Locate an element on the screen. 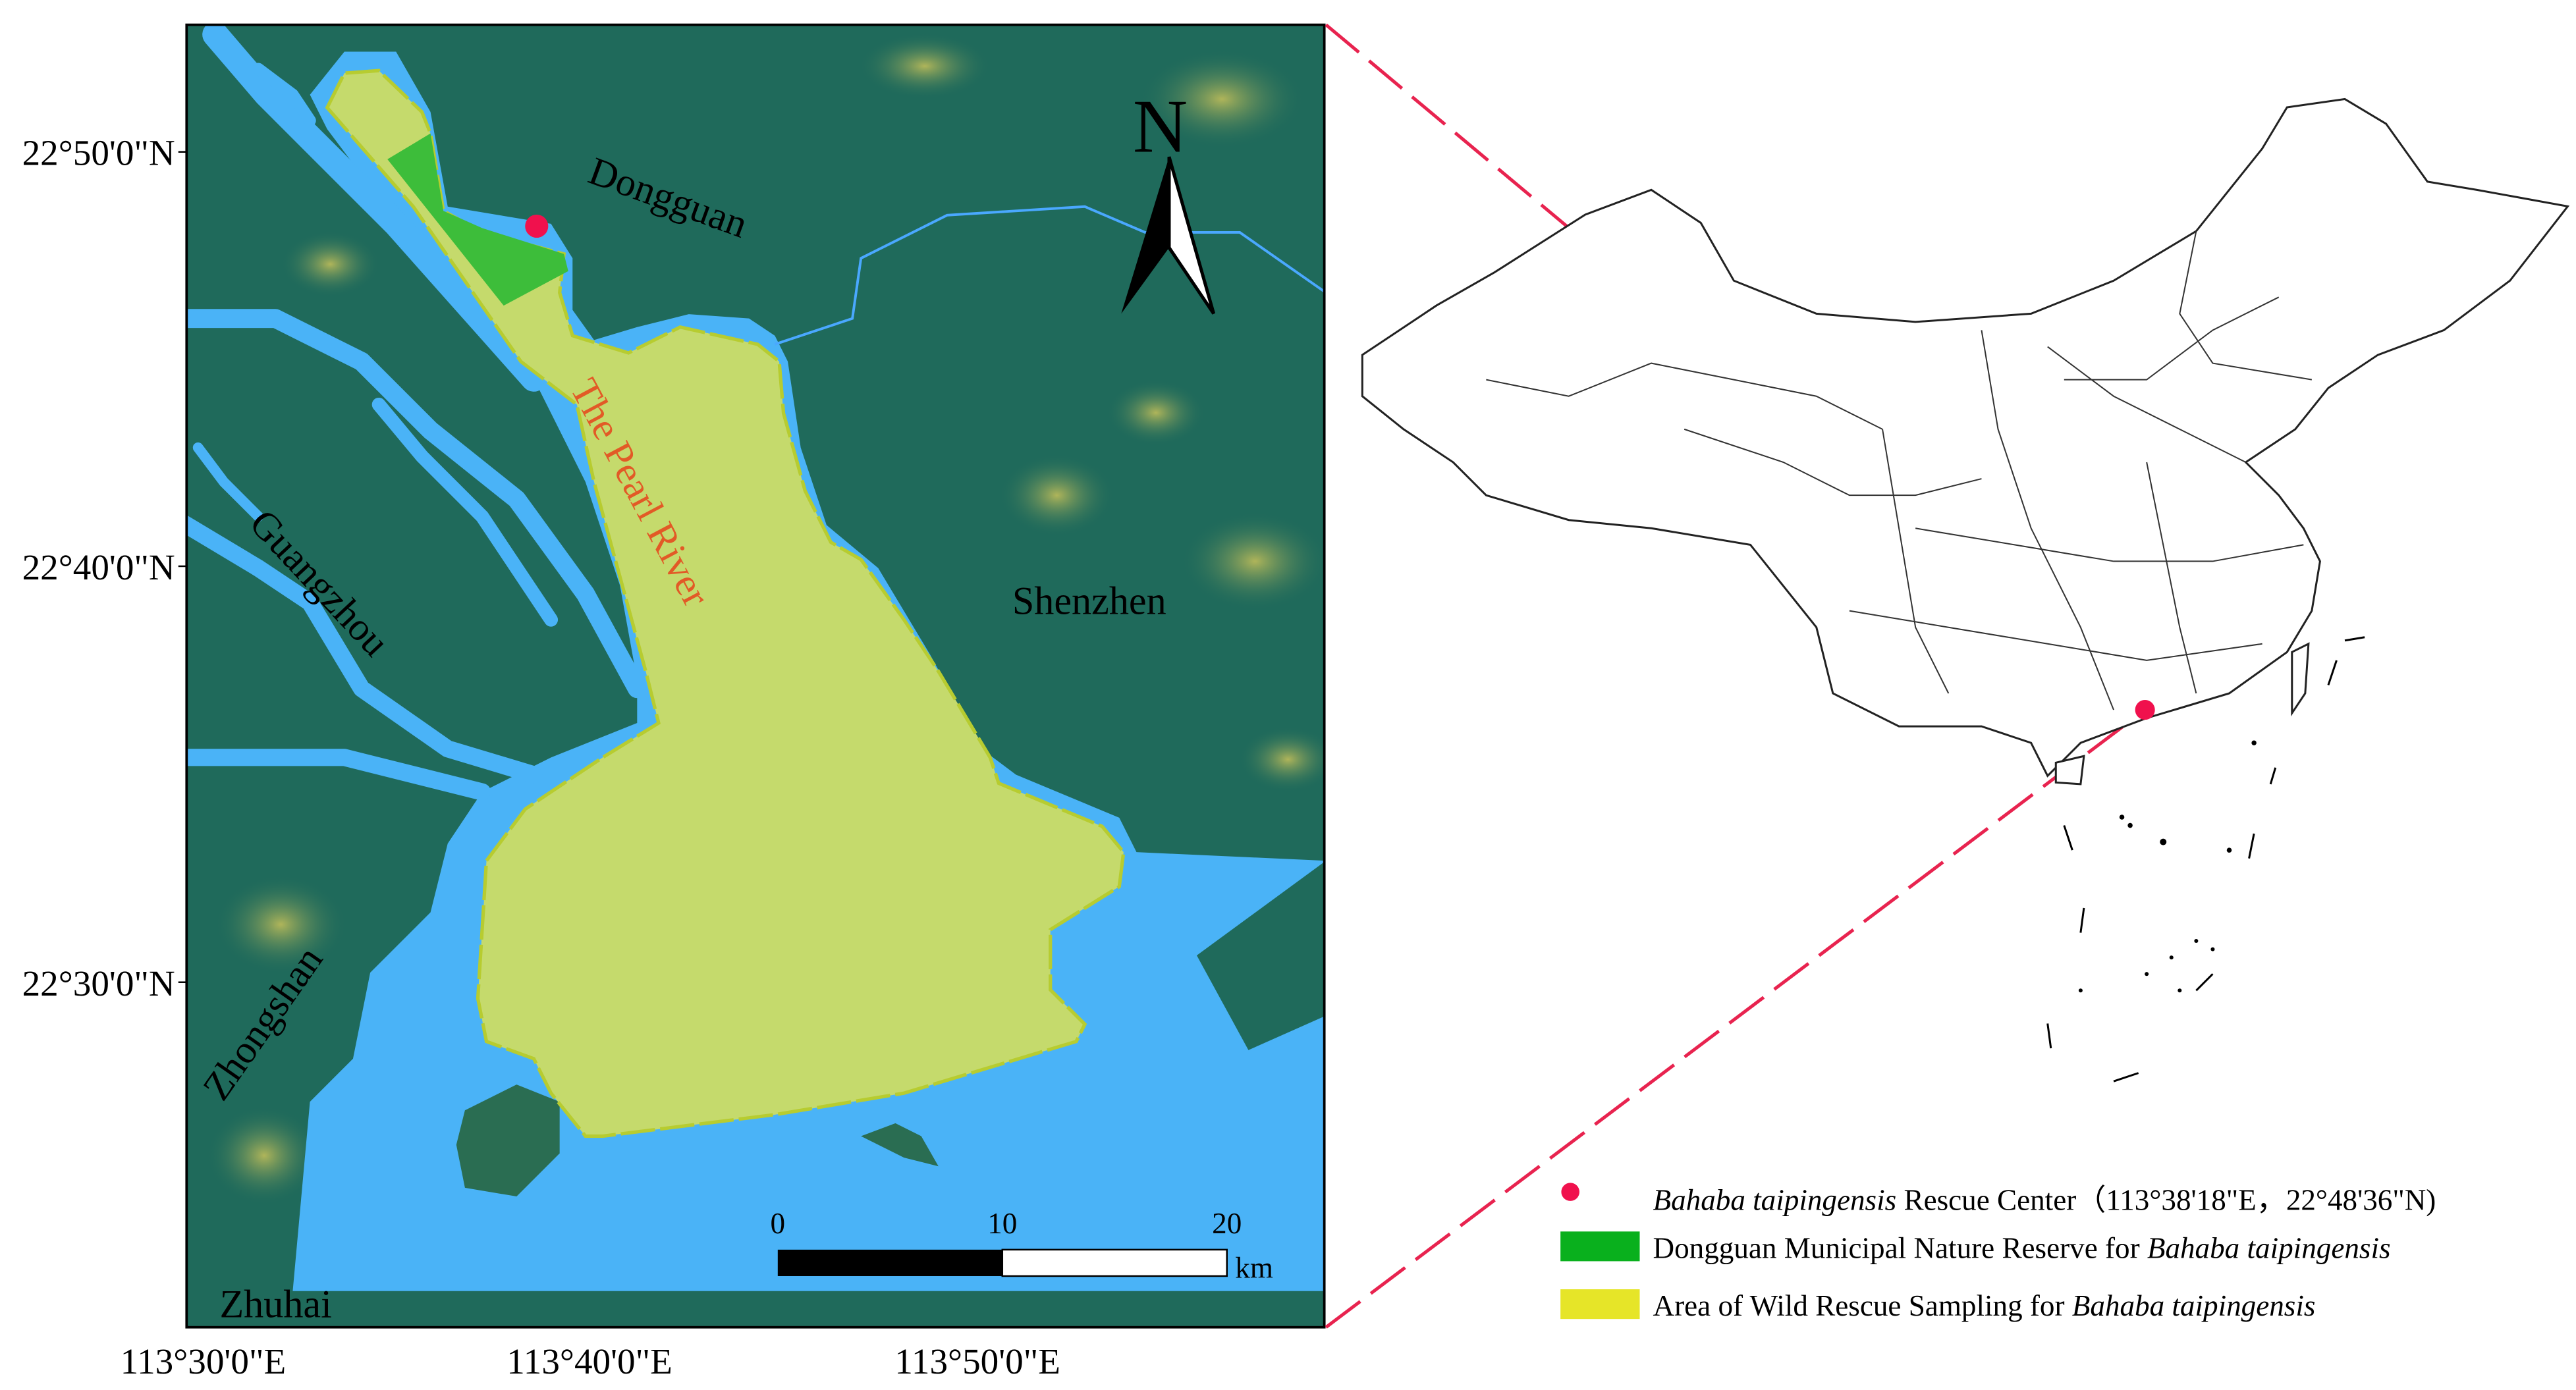 Image resolution: width=2576 pixels, height=1390 pixels. svg-text: 22°50'0"N is located at coordinates (98, 153).